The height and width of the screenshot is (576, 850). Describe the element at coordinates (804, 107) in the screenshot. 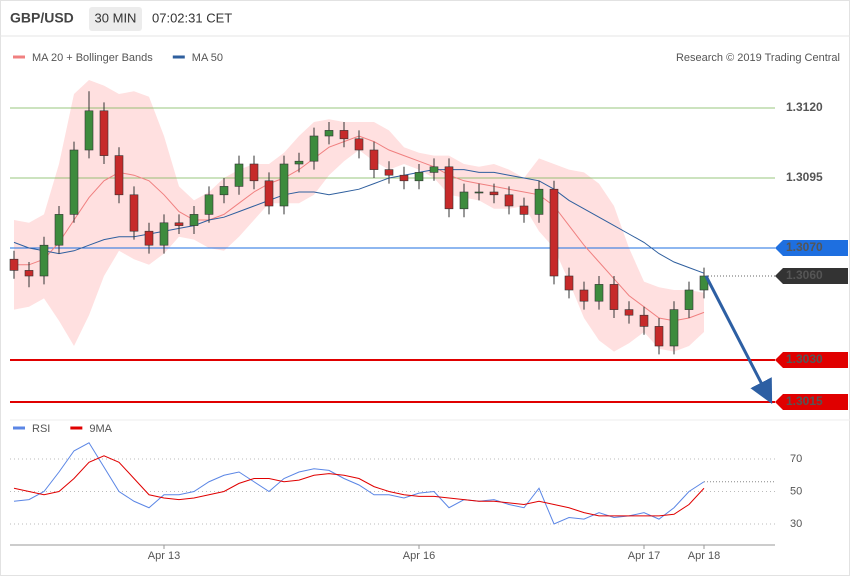

I see `level-label: 1.3120` at that location.